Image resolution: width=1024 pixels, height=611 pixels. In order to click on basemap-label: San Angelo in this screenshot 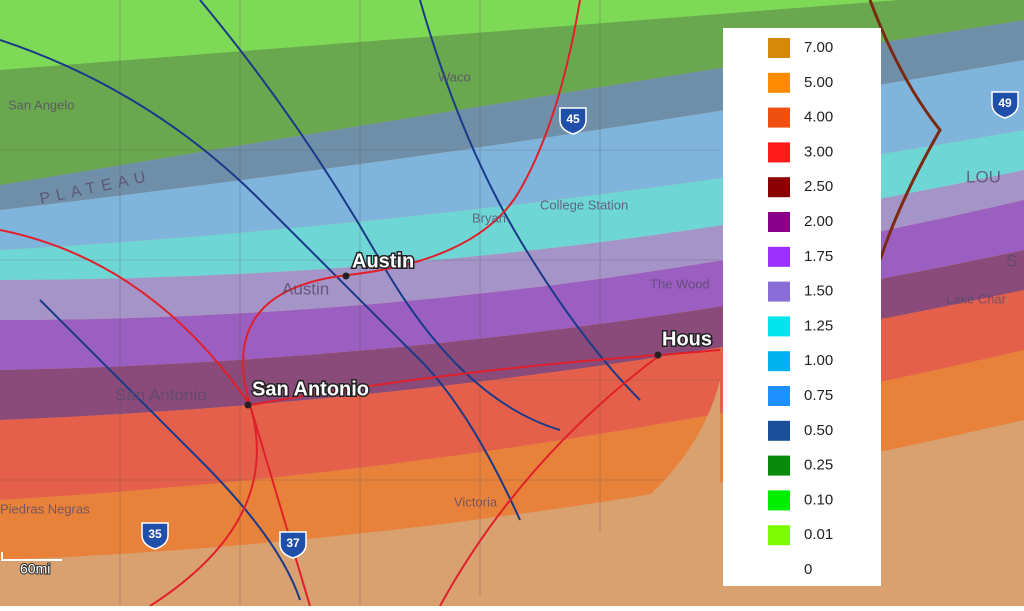, I will do `click(41, 104)`.